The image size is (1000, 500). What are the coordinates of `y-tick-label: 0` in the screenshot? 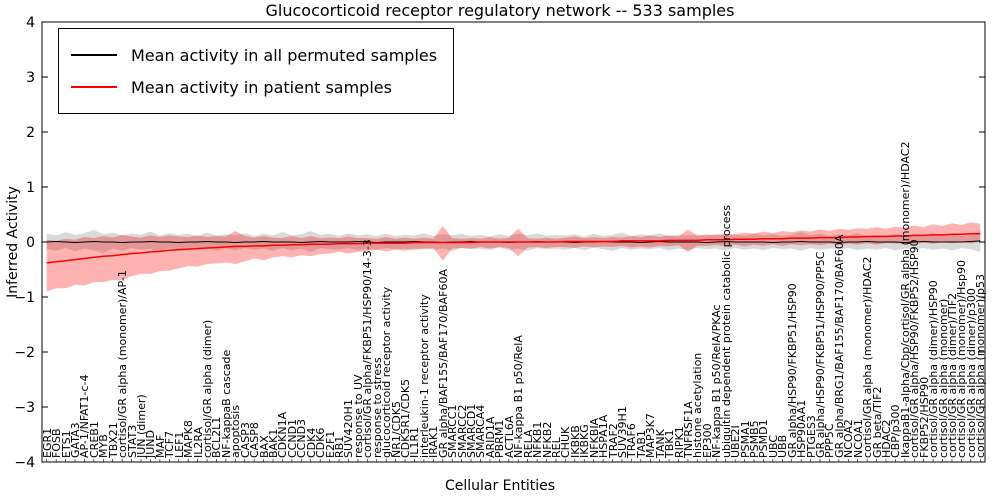 It's located at (30, 243).